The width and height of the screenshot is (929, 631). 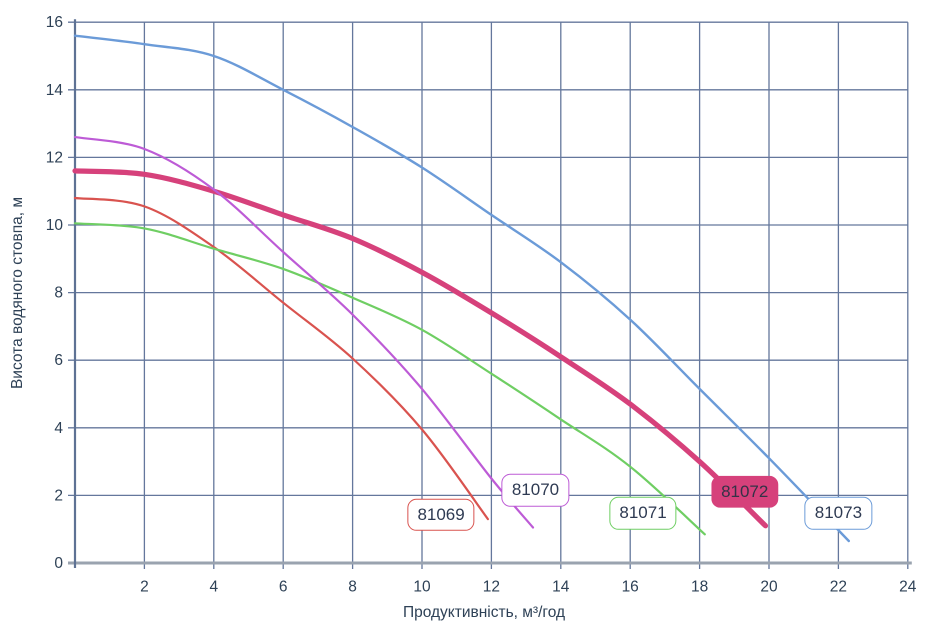 What do you see at coordinates (17, 293) in the screenshot?
I see `y-axis-title: Висота водяного стовпа, м` at bounding box center [17, 293].